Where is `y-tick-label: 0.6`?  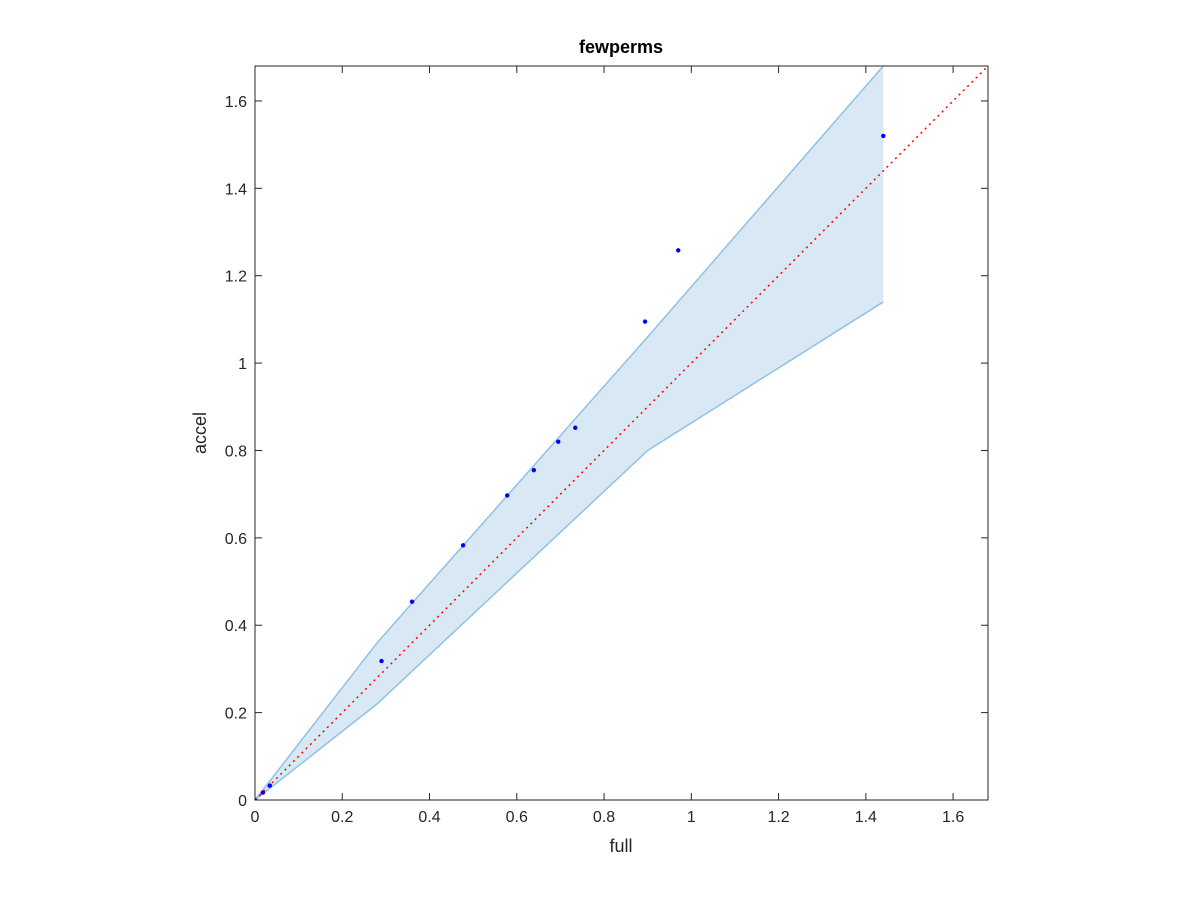 y-tick-label: 0.6 is located at coordinates (236, 539).